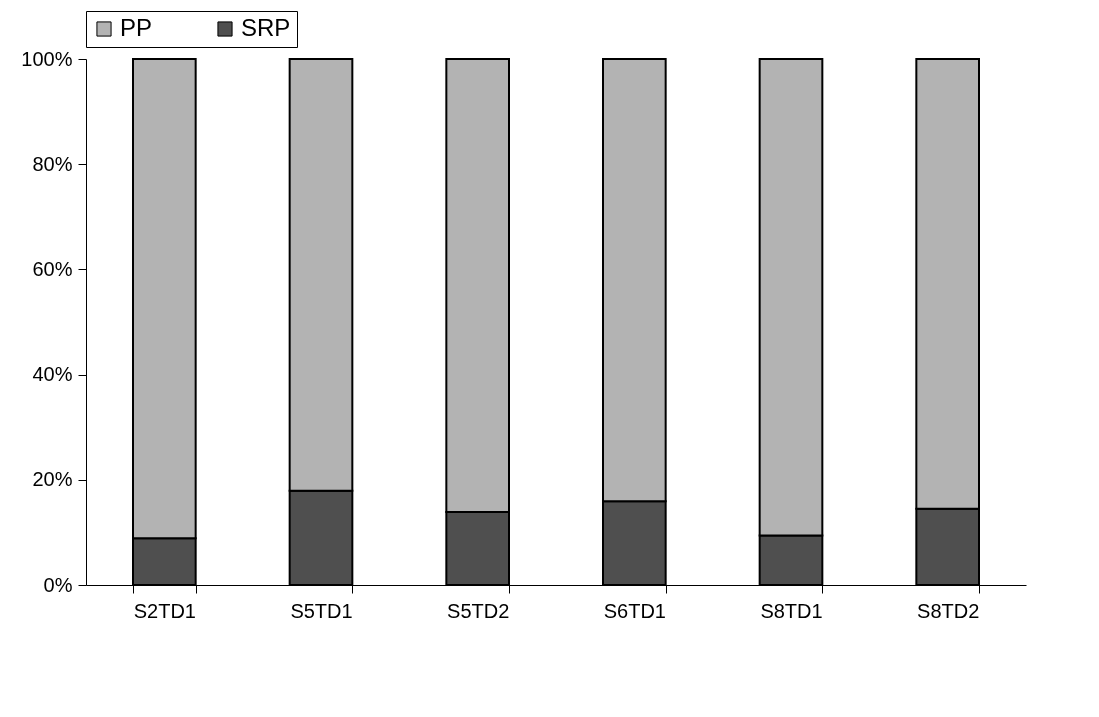  I want to click on y-tick-label: 40%, so click(52, 374).